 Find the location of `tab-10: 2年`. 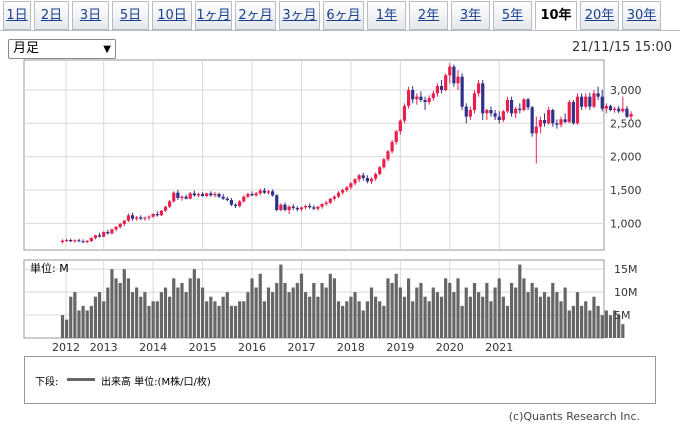

tab-10: 2年 is located at coordinates (428, 15).